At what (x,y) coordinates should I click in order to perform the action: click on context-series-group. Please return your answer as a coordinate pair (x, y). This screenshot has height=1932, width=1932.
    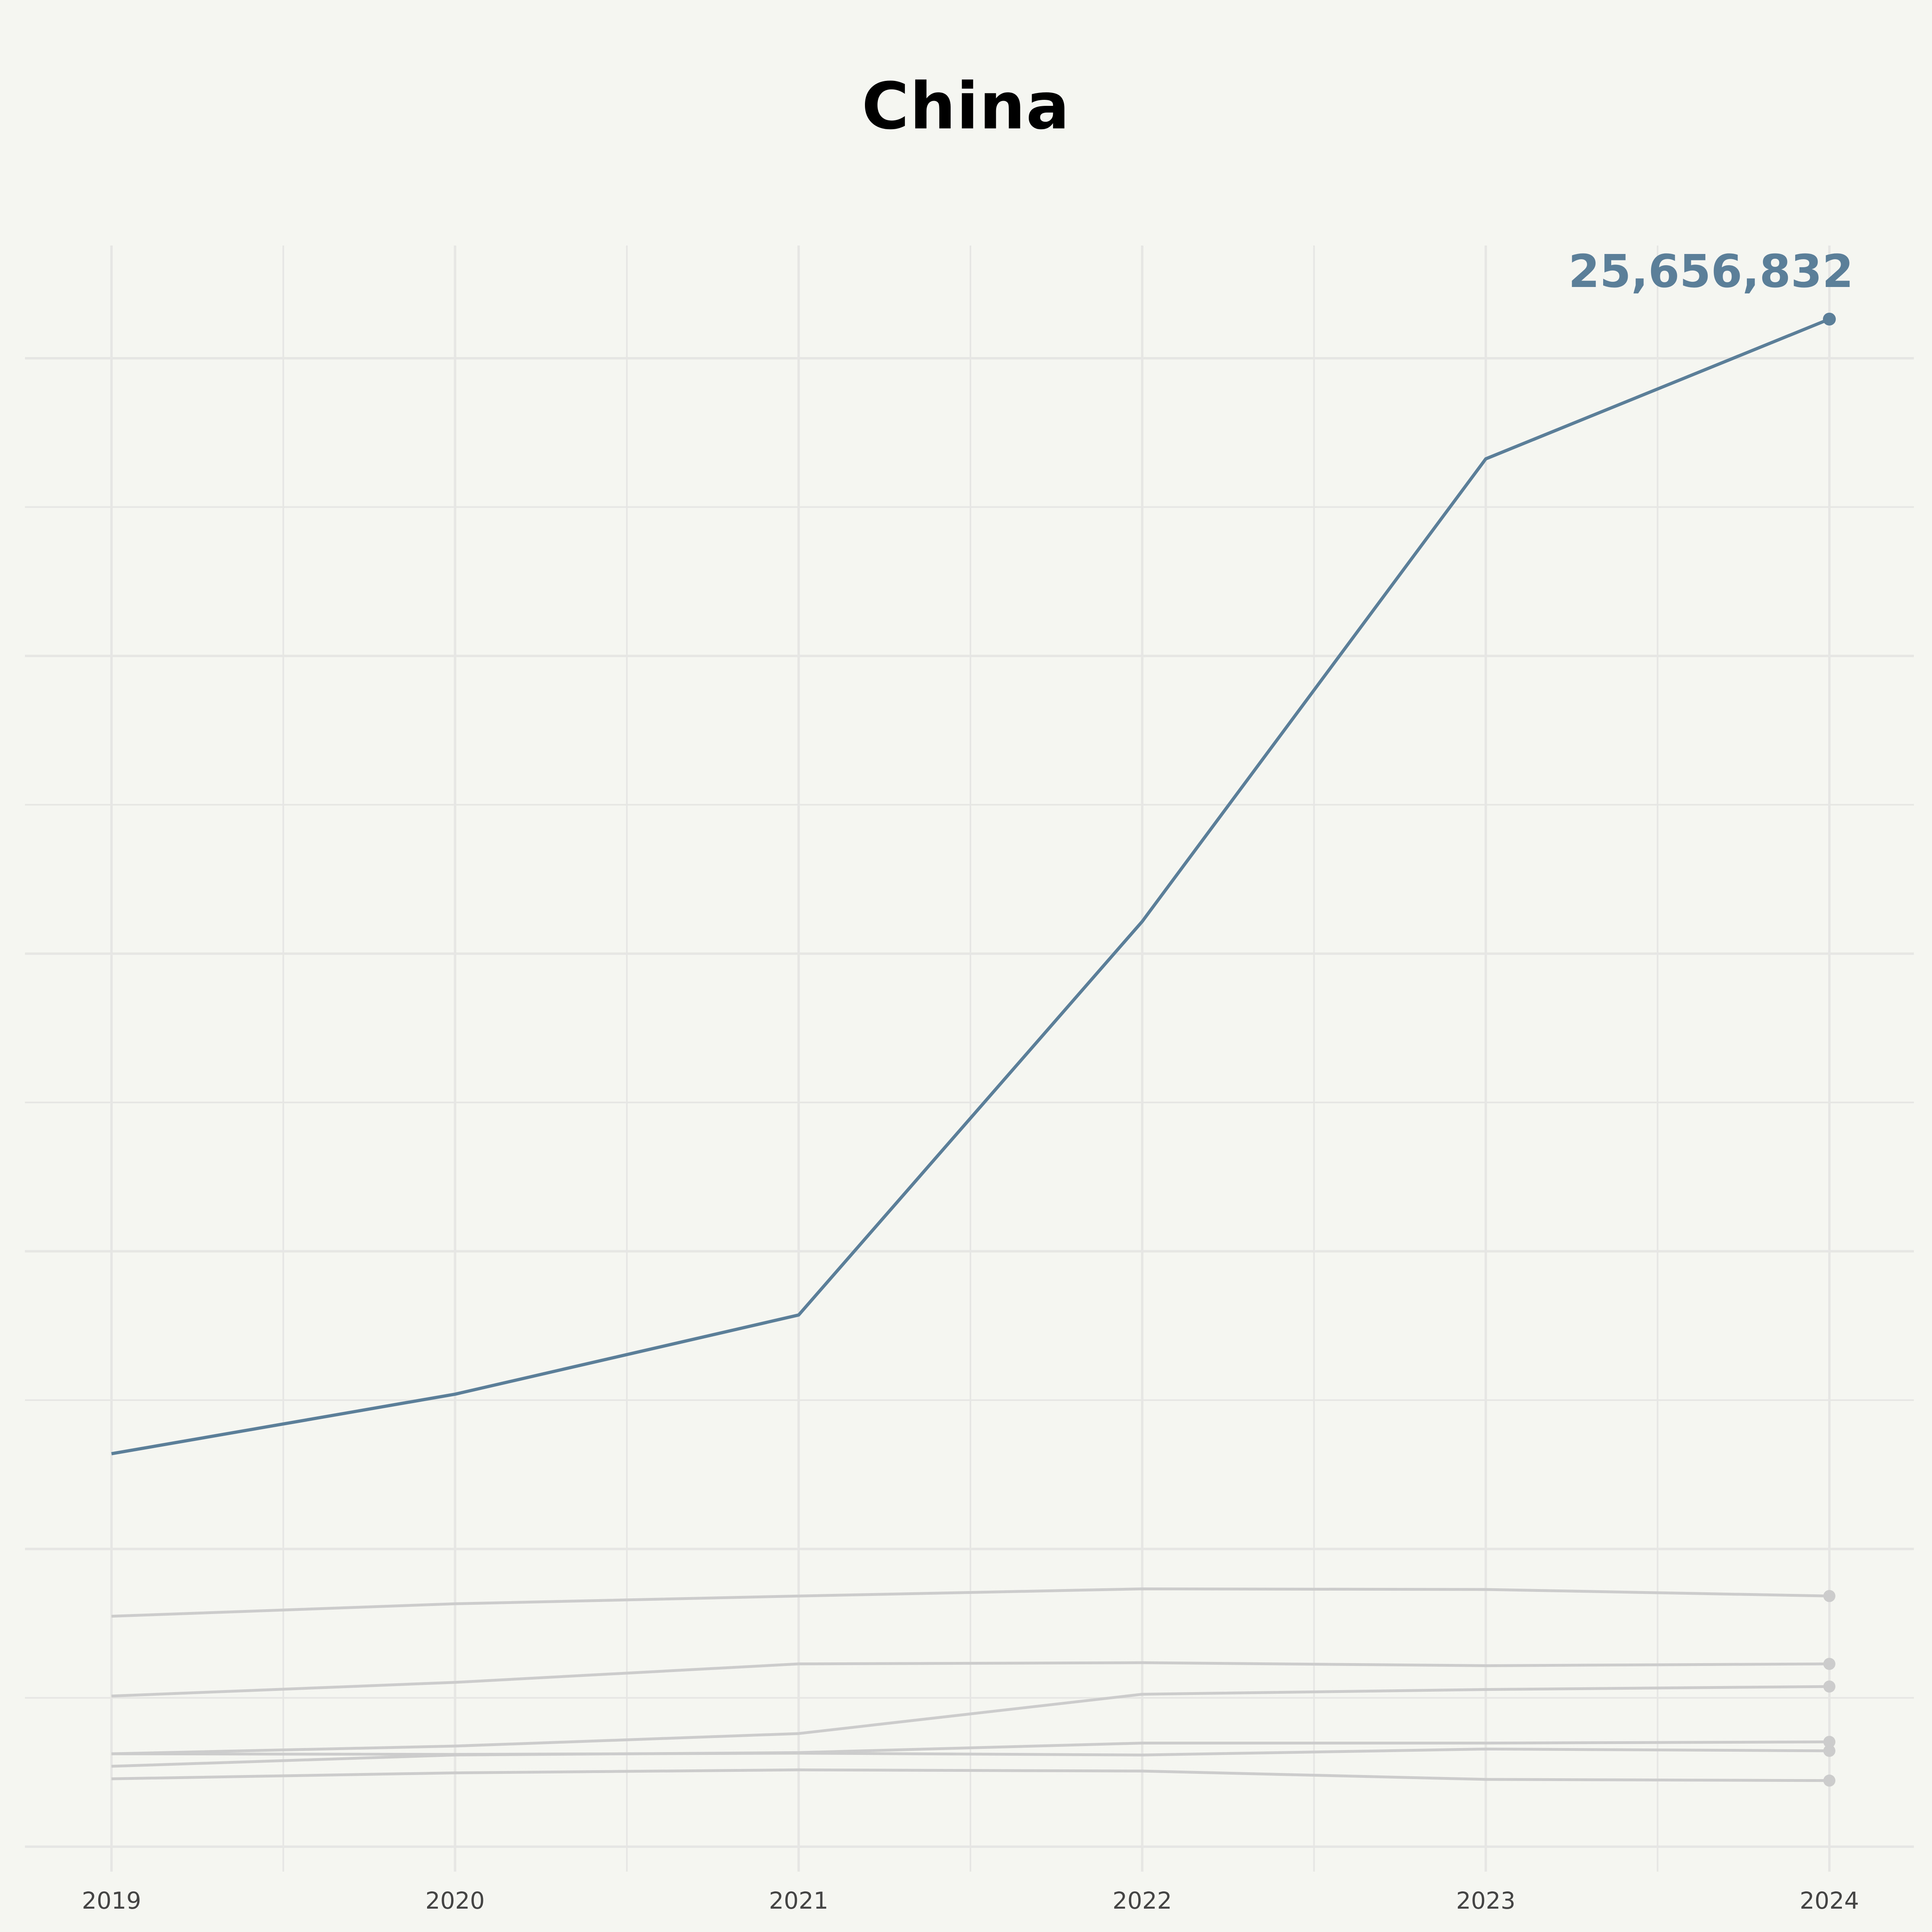
    Looking at the image, I should click on (973, 1687).